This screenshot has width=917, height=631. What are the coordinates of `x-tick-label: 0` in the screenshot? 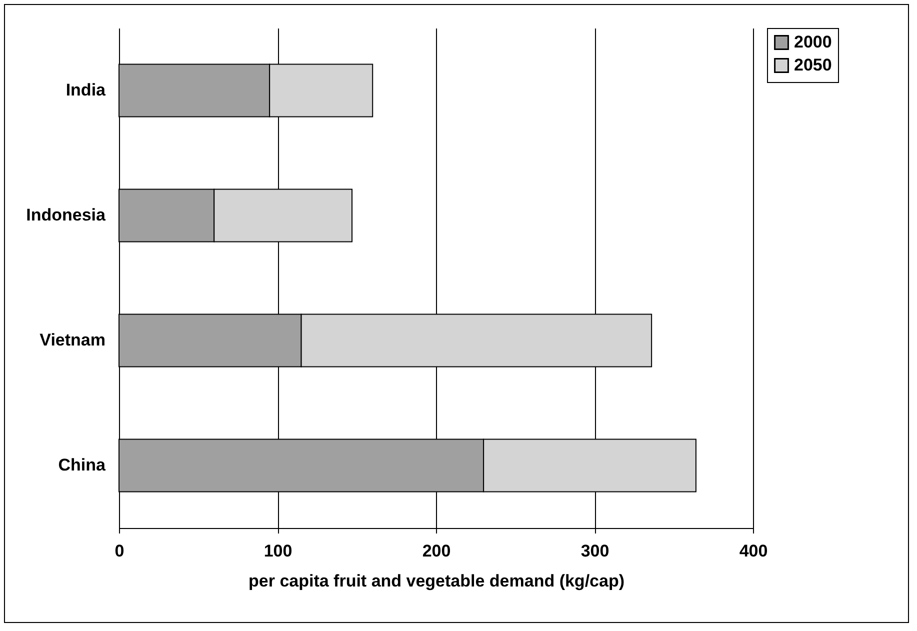 It's located at (119, 551).